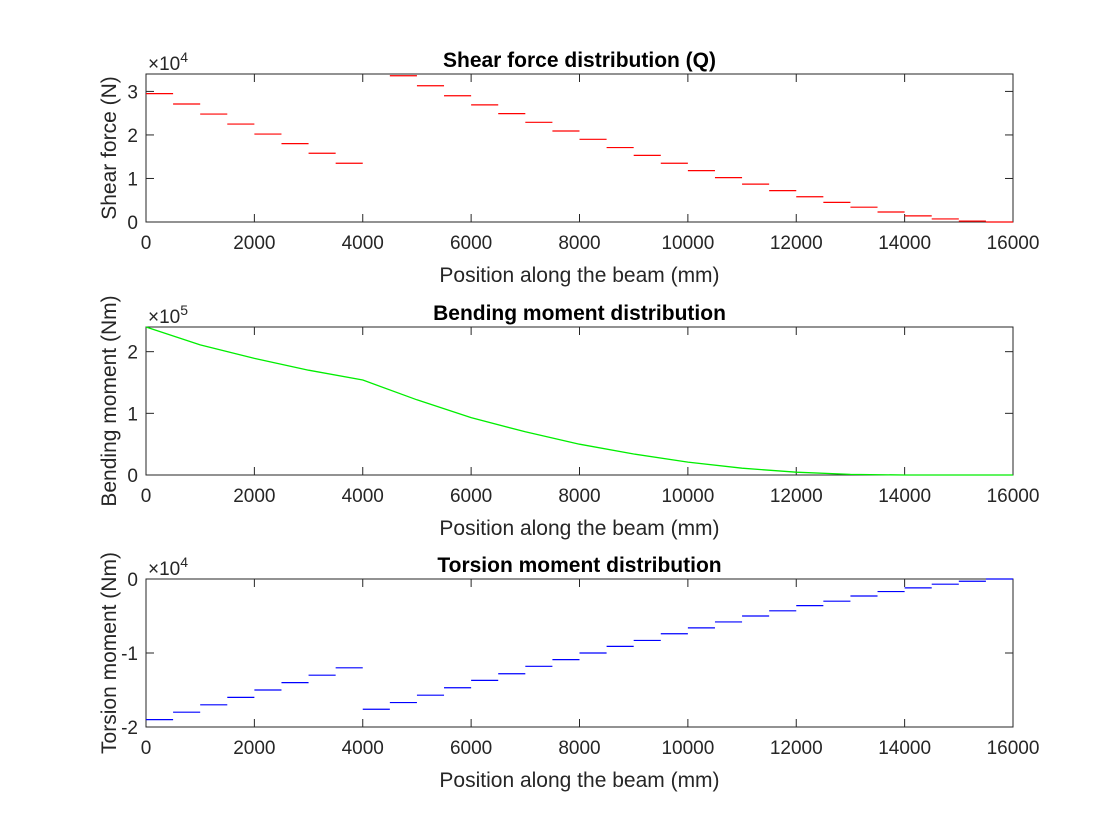  I want to click on chart-title: Bending moment distribution, so click(579, 313).